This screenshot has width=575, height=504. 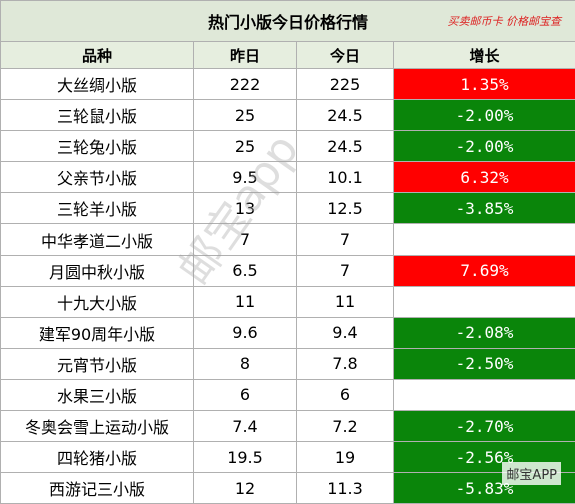 What do you see at coordinates (345, 177) in the screenshot?
I see `table-cell: 10.1` at bounding box center [345, 177].